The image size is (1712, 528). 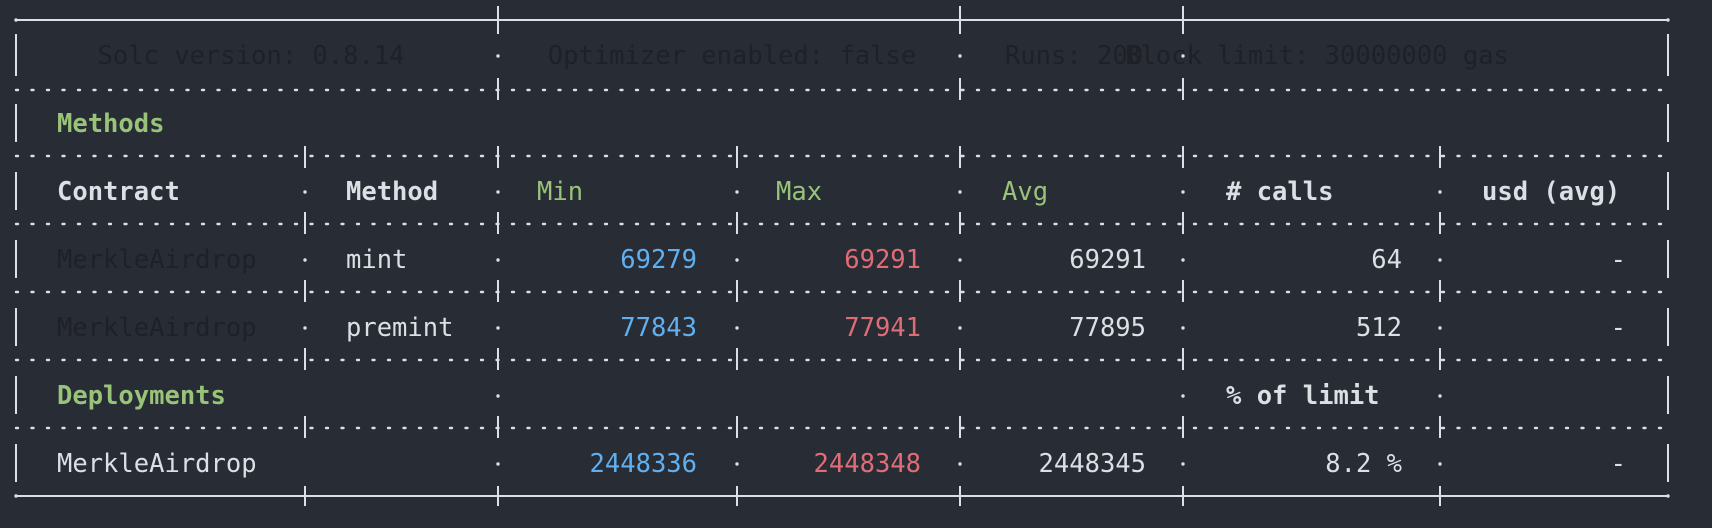 What do you see at coordinates (1618, 464) in the screenshot?
I see `deployment-usd: -` at bounding box center [1618, 464].